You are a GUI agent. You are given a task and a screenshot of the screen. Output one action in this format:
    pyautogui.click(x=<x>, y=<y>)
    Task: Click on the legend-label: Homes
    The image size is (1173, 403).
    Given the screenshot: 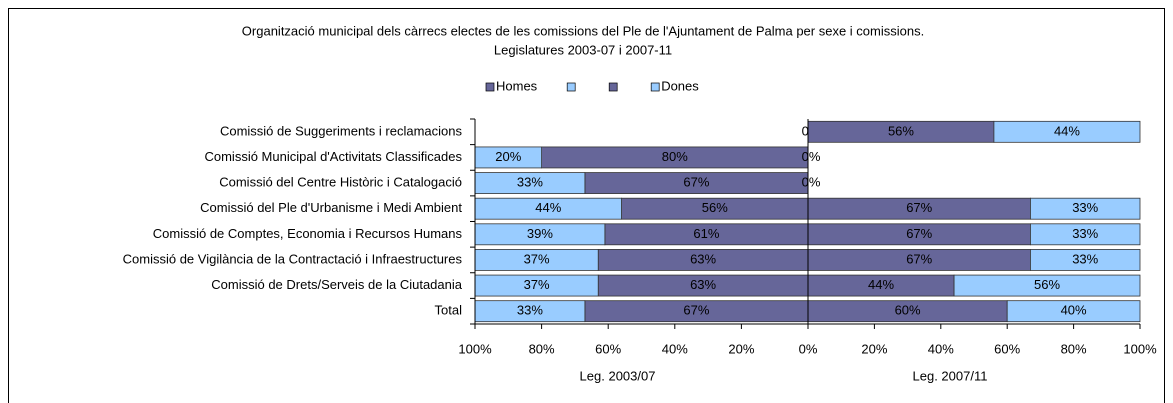 What is the action you would take?
    pyautogui.click(x=517, y=85)
    